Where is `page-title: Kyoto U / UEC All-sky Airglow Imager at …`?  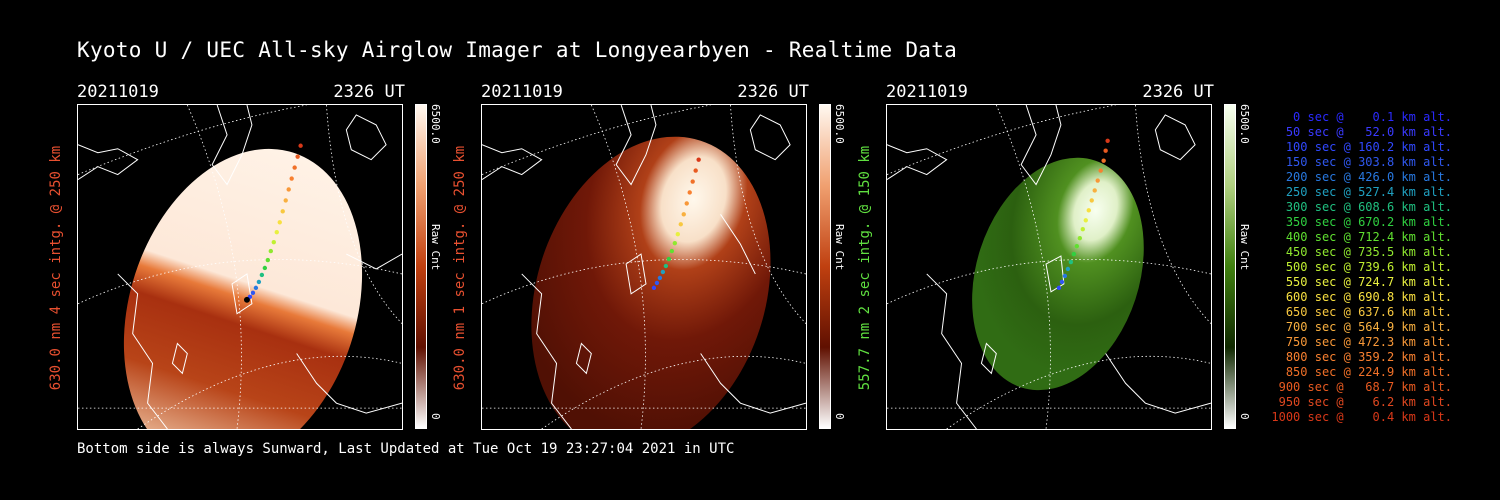
page-title: Kyoto U / UEC All-sky Airglow Imager at … is located at coordinates (517, 50).